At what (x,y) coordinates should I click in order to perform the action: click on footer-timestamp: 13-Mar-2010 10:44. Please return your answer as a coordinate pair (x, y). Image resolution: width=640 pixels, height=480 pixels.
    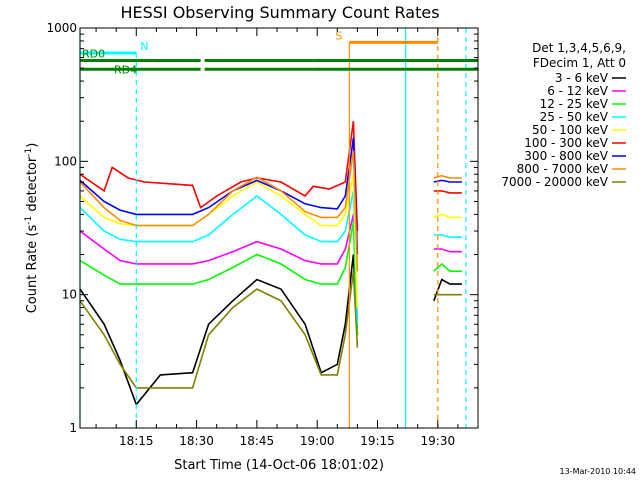
    Looking at the image, I should click on (598, 471).